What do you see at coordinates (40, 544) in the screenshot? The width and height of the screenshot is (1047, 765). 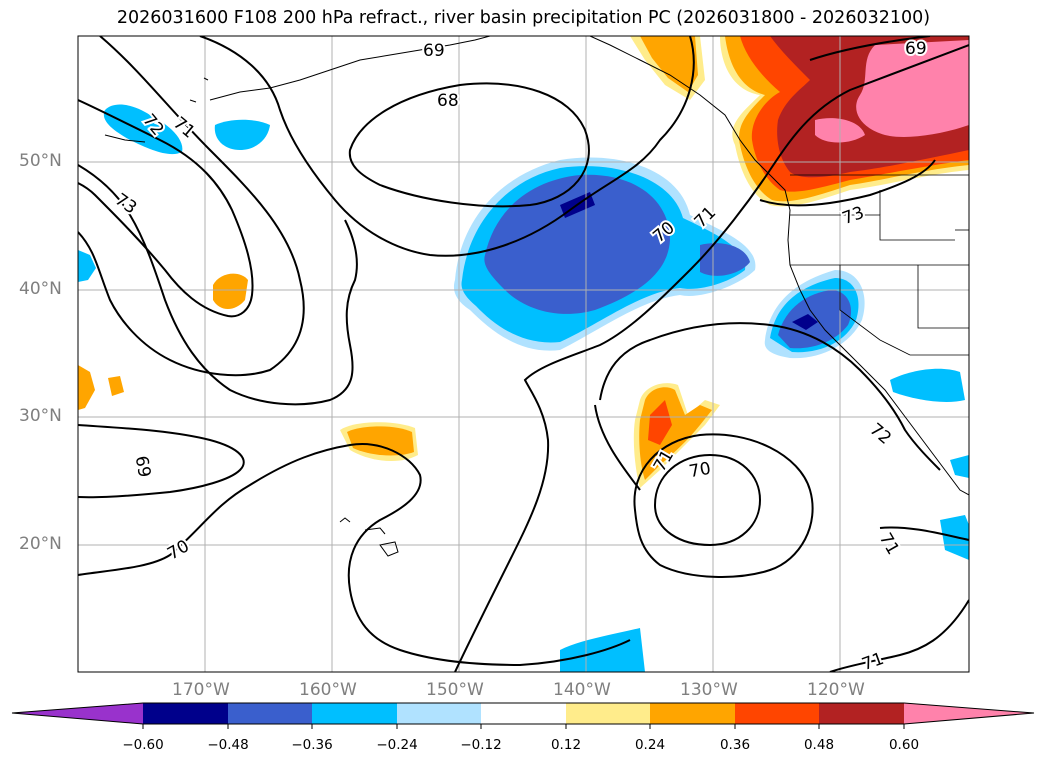 I see `lat-label: 20°N` at bounding box center [40, 544].